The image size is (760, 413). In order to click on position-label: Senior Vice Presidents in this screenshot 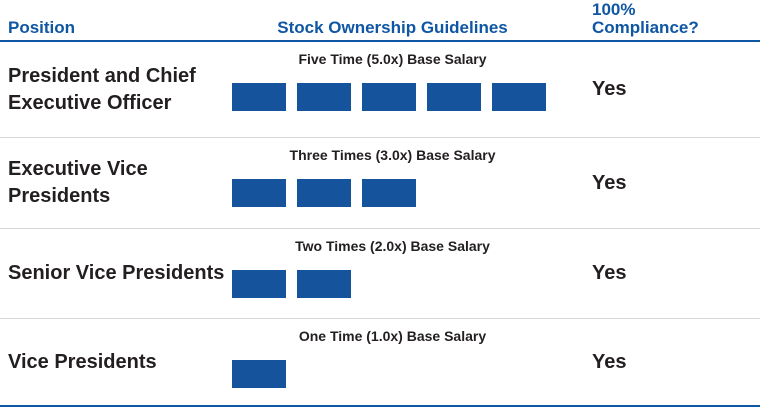, I will do `click(116, 273)`.